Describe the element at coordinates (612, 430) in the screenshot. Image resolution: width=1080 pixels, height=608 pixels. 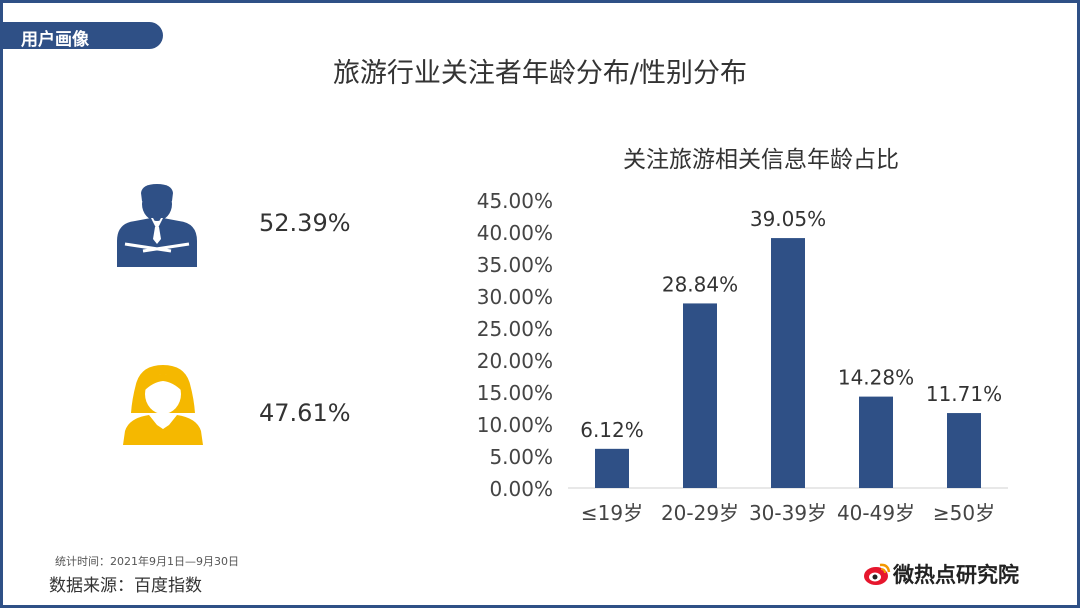
I see `data-label: 6.12%` at that location.